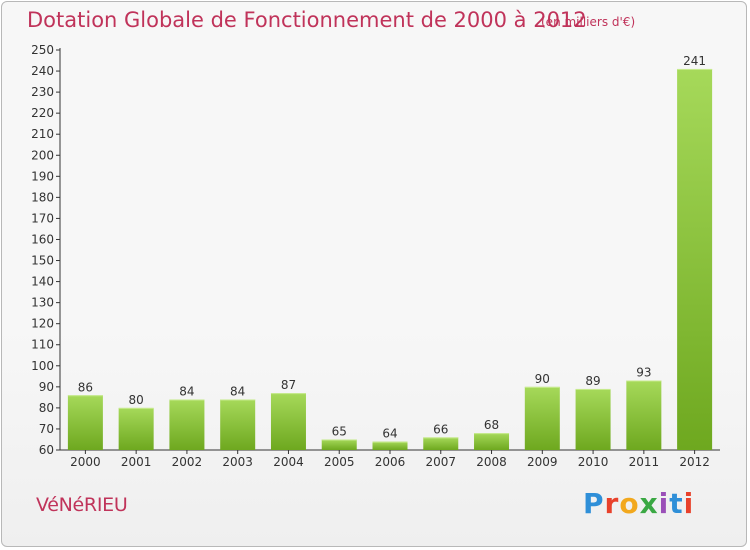 This screenshot has height=550, width=750. I want to click on x-tick-label: 2009, so click(542, 462).